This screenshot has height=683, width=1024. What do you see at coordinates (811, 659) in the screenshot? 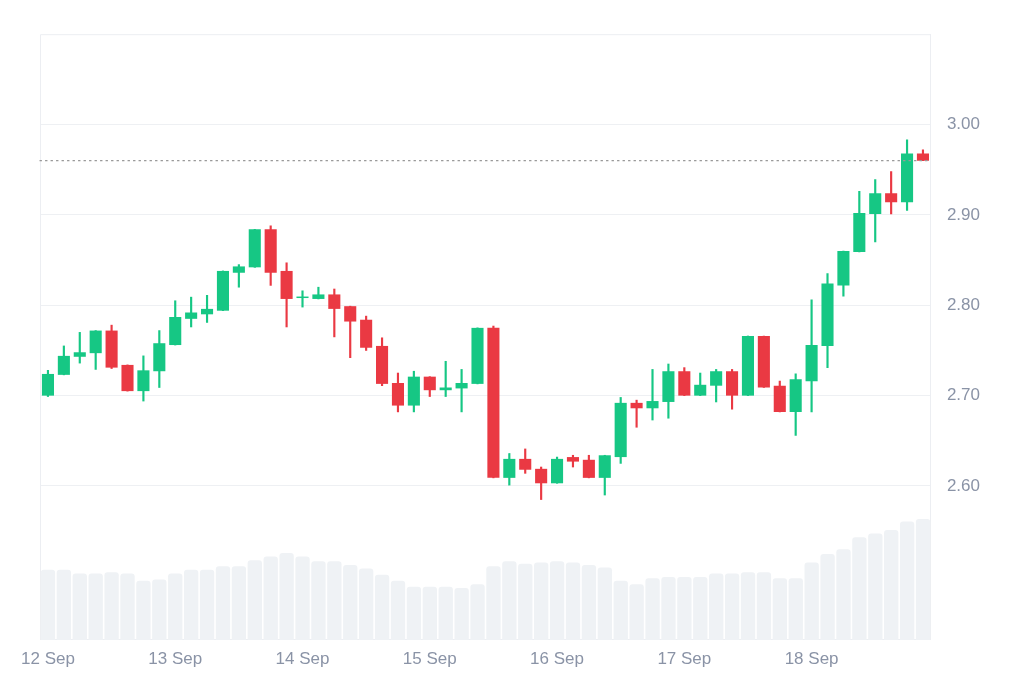
I see `x-tick-label: 18 Sep` at bounding box center [811, 659].